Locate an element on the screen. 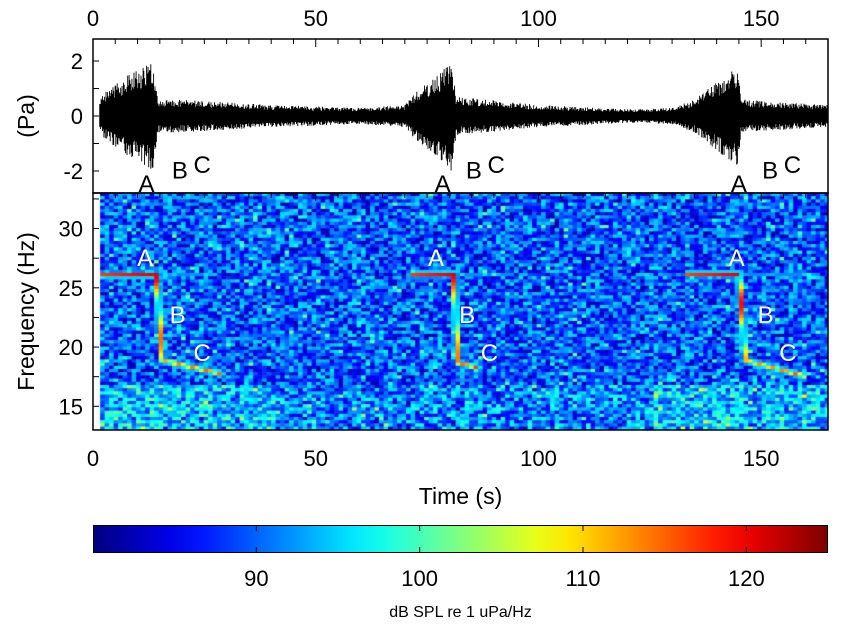 The image size is (850, 632). frequency-tick-label: 15 is located at coordinates (71, 406).